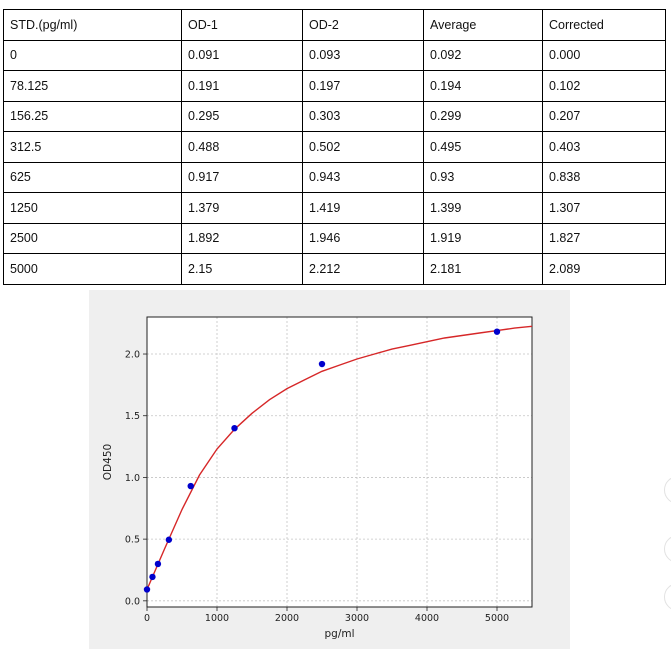 The width and height of the screenshot is (671, 652). Describe the element at coordinates (363, 116) in the screenshot. I see `cell-od2: 0.303` at that location.